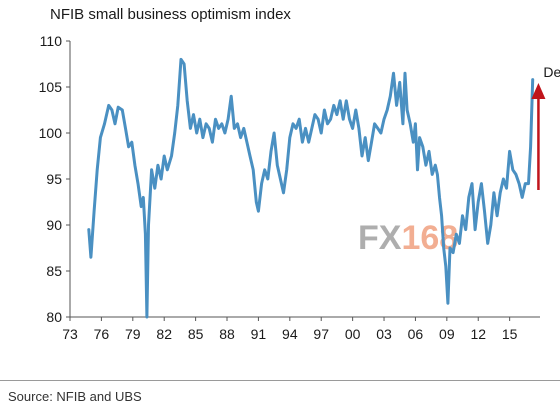 The height and width of the screenshot is (411, 560). Describe the element at coordinates (259, 334) in the screenshot. I see `x-tick-label: 91` at that location.